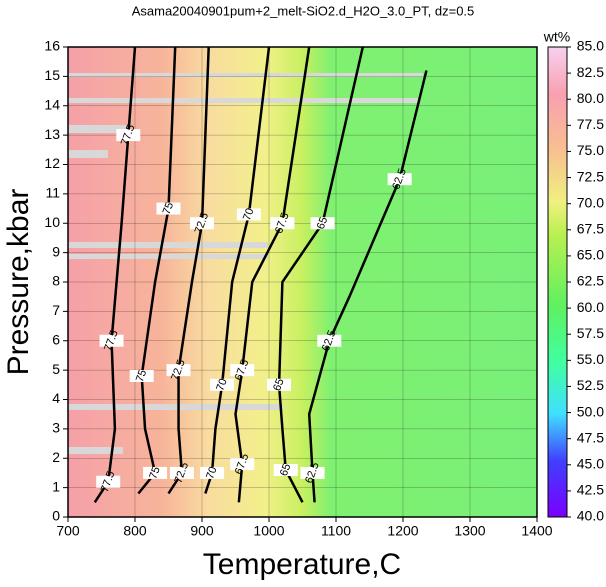  Describe the element at coordinates (590, 307) in the screenshot. I see `colorbar-tick-label: 60.0` at that location.